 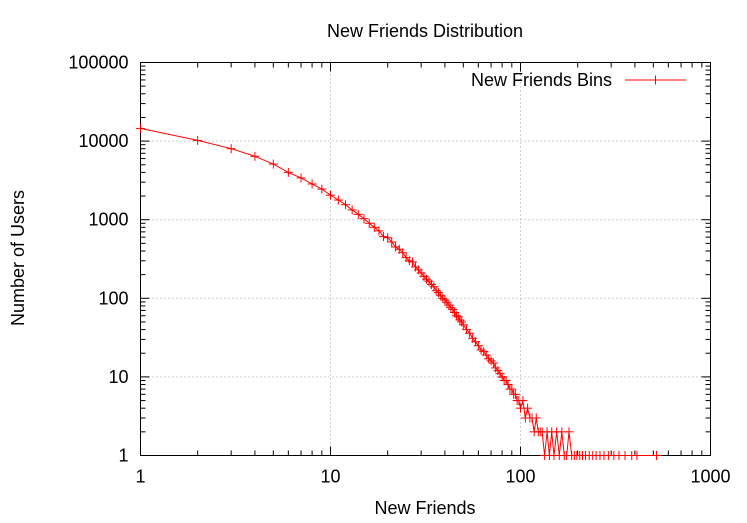 What do you see at coordinates (541, 80) in the screenshot?
I see `legend-label: New Friends Bins` at bounding box center [541, 80].